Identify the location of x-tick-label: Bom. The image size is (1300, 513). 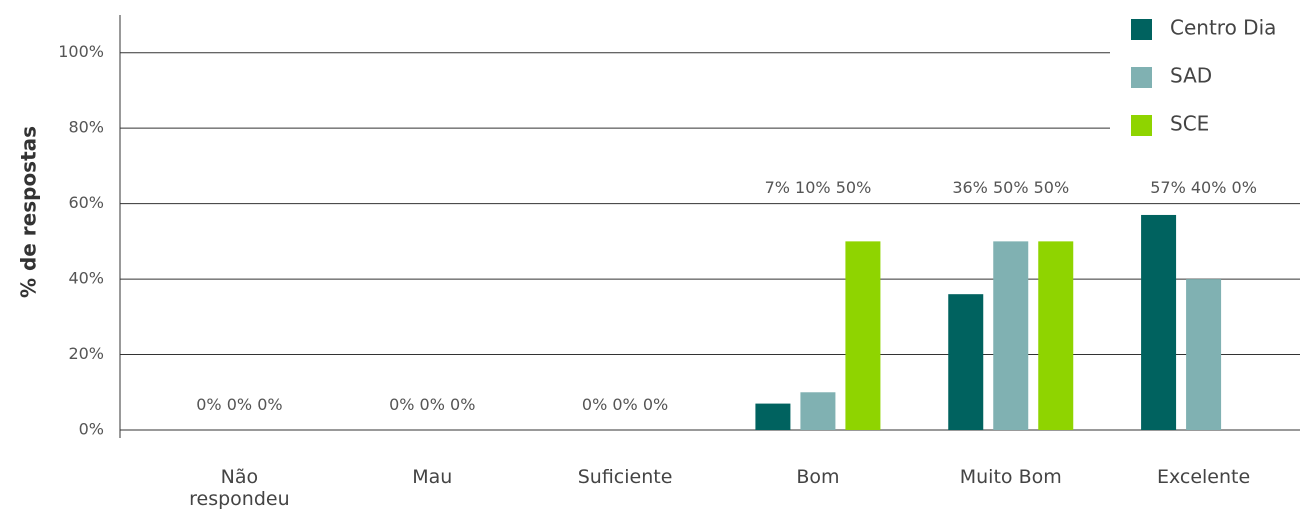
(818, 477).